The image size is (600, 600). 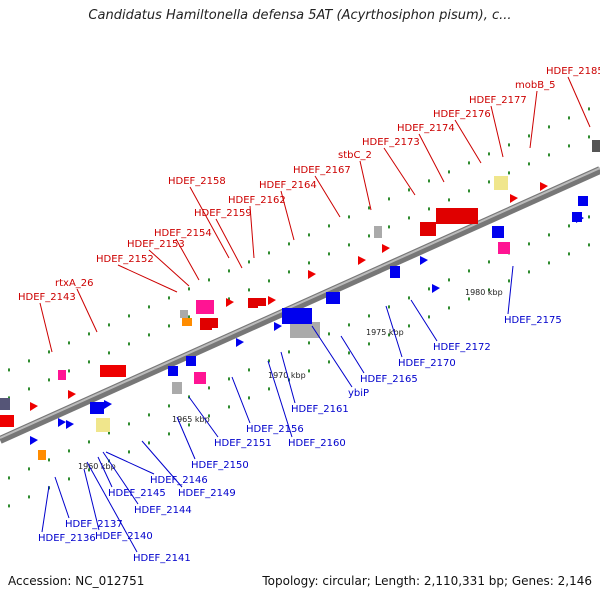 What do you see at coordinates (162, 558) in the screenshot?
I see `reverse-gene-label: HDEF_2141` at bounding box center [162, 558].